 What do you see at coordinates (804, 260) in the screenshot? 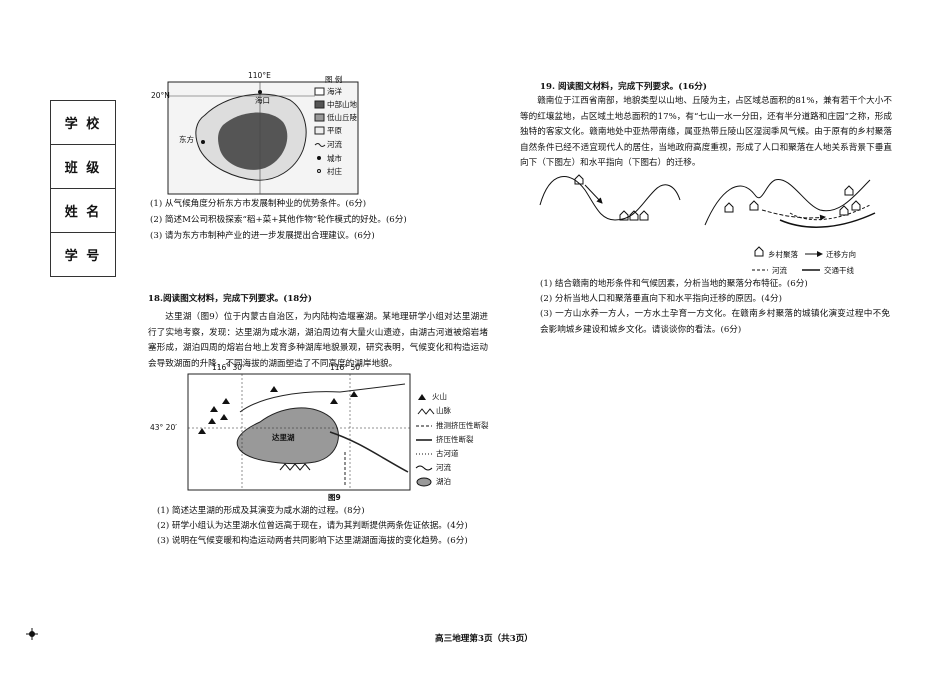
I see `diagram-legend: 乡村聚落 迁移方向 河流 交通干线` at bounding box center [804, 260].